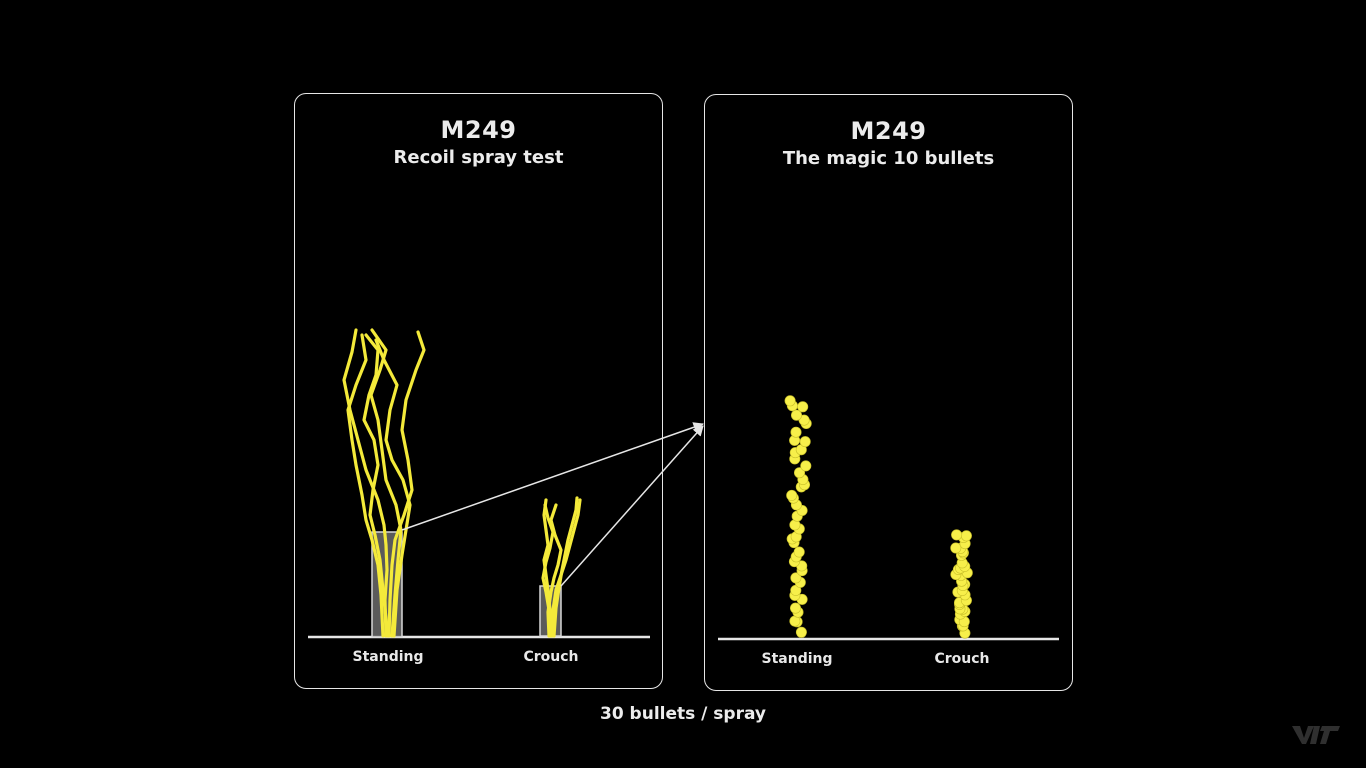 Image resolution: width=1366 pixels, height=768 pixels. Describe the element at coordinates (888, 131) in the screenshot. I see `right-weapon-title: M249` at that location.